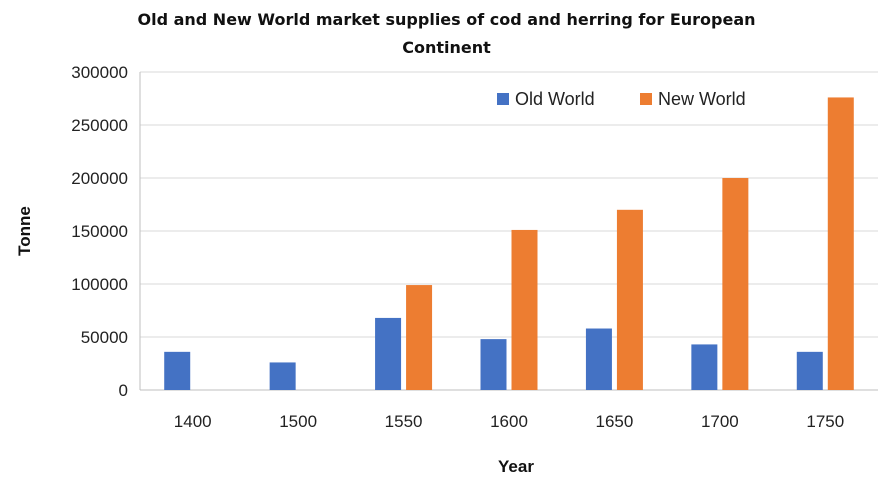  What do you see at coordinates (24, 231) in the screenshot?
I see `y-axis-title: Tonne` at bounding box center [24, 231].